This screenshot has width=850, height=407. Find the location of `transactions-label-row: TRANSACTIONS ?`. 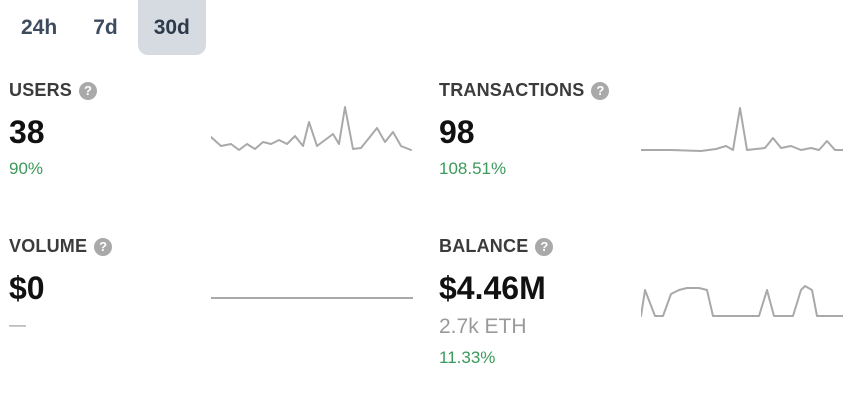

transactions-label-row: TRANSACTIONS ? is located at coordinates (524, 90).